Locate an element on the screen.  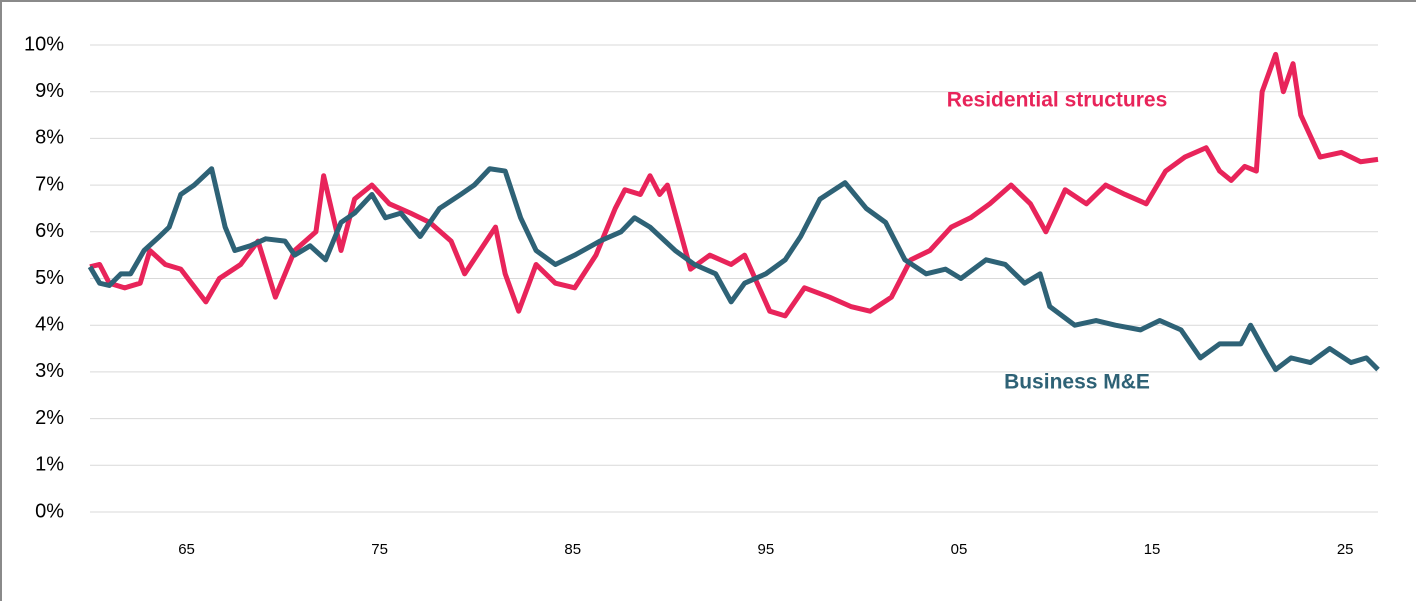
x-tick-label: 85 is located at coordinates (572, 549).